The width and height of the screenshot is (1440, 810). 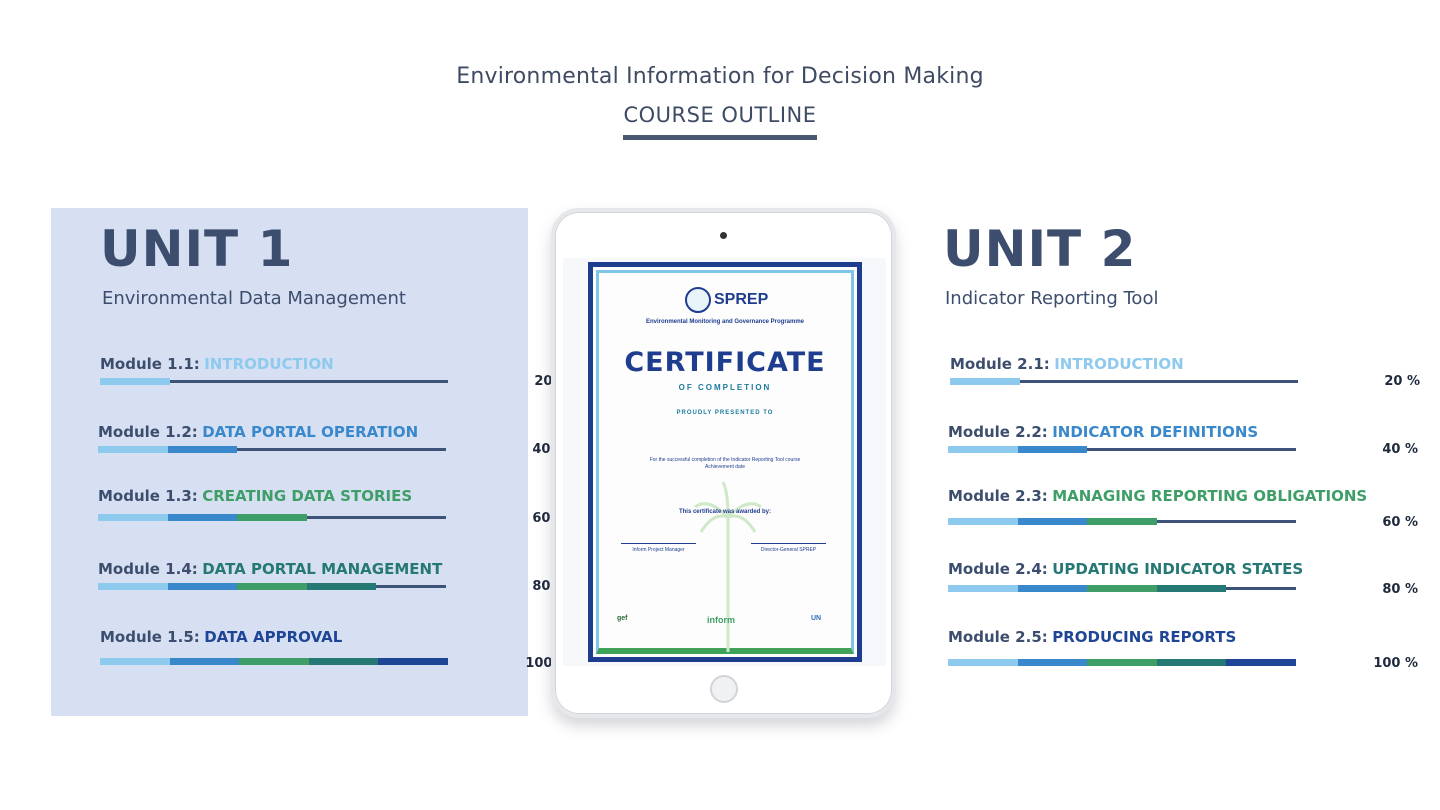 I want to click on progress-percent: 40 %, so click(x=1400, y=449).